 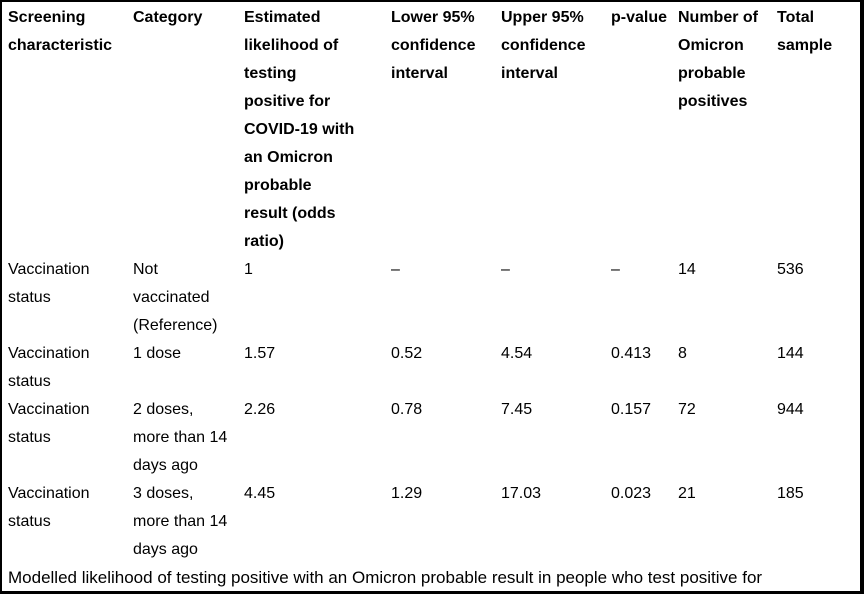 I want to click on cell-category: 1 dose, so click(x=157, y=353).